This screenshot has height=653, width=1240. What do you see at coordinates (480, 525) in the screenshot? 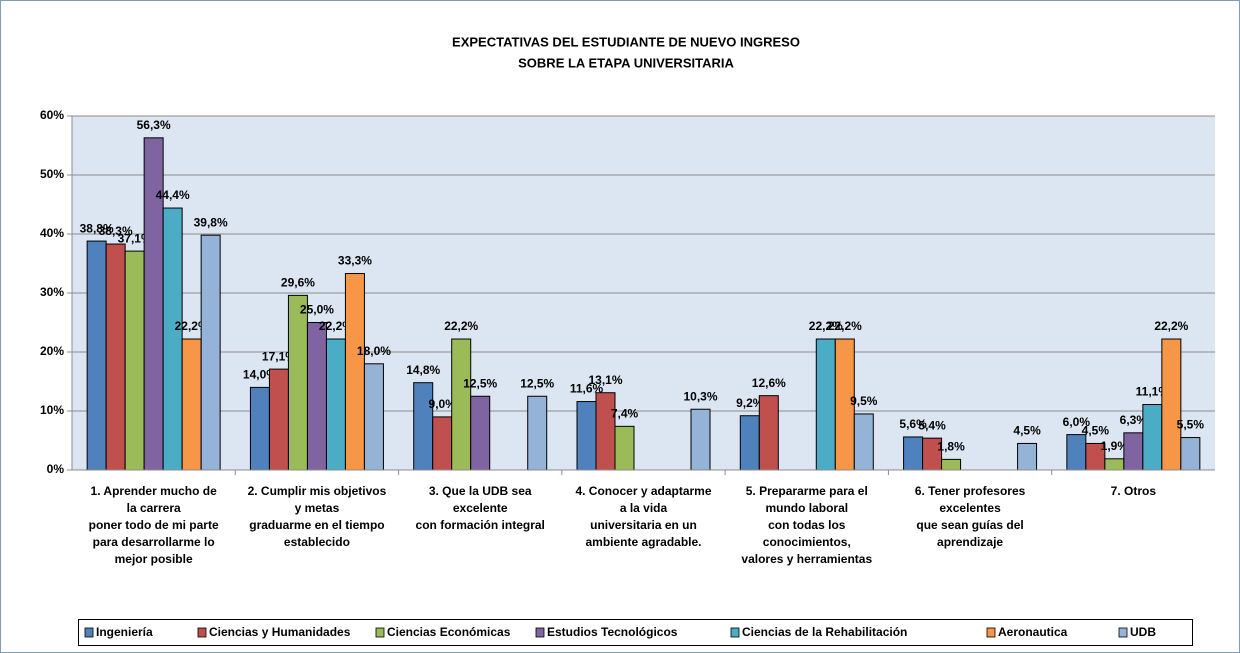
I see `x-tick-label: con formación integral` at bounding box center [480, 525].